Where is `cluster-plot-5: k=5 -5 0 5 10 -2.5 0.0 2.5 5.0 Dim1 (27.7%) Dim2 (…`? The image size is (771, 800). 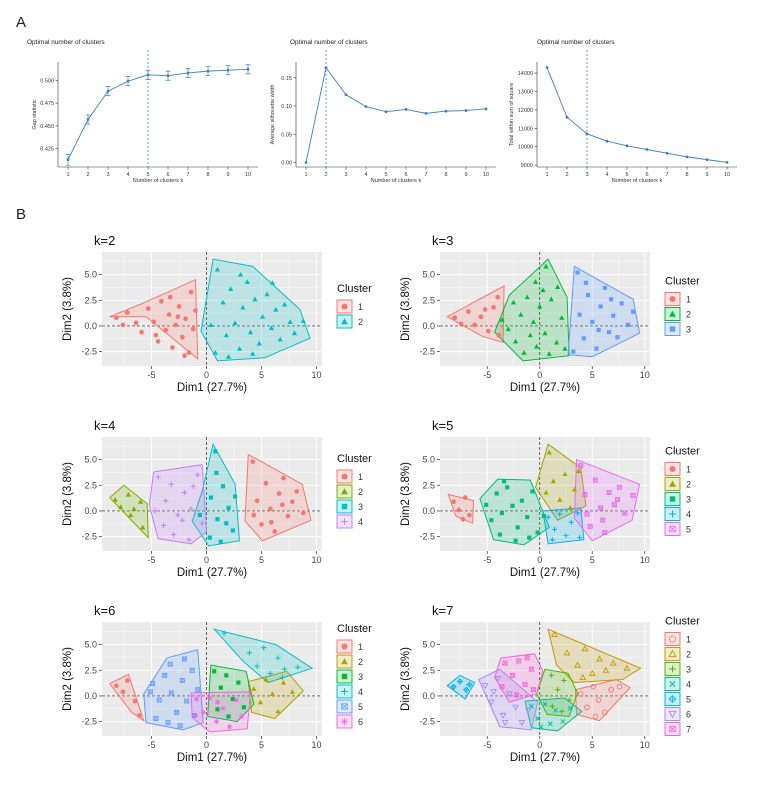 cluster-plot-5: k=5 -5 0 5 10 -2.5 0.0 2.5 5.0 Dim1 (27.7%) Dim2 (… is located at coordinates (550, 498).